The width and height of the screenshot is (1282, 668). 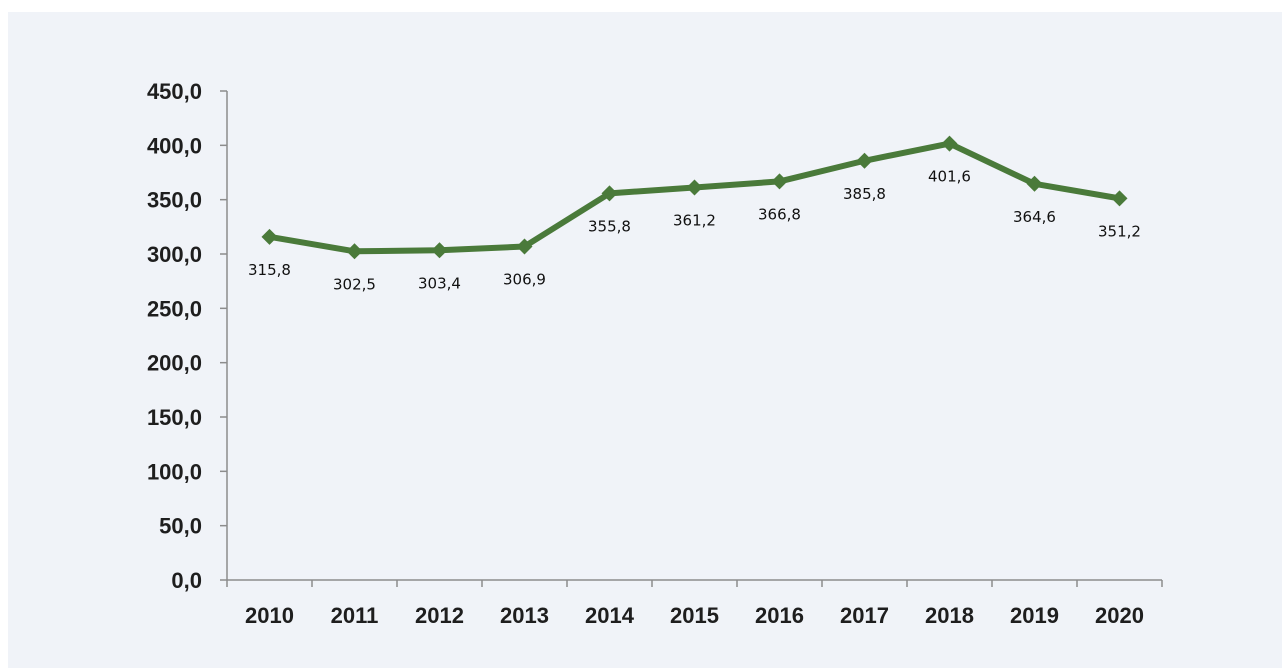 What do you see at coordinates (779, 615) in the screenshot?
I see `x-tick-label: 2016` at bounding box center [779, 615].